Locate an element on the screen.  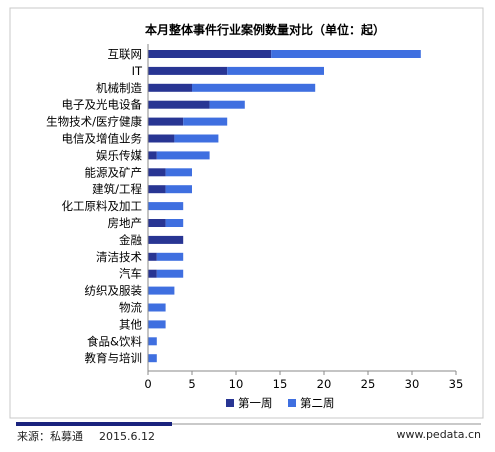
x-tick-label: 5 is located at coordinates (191, 384).